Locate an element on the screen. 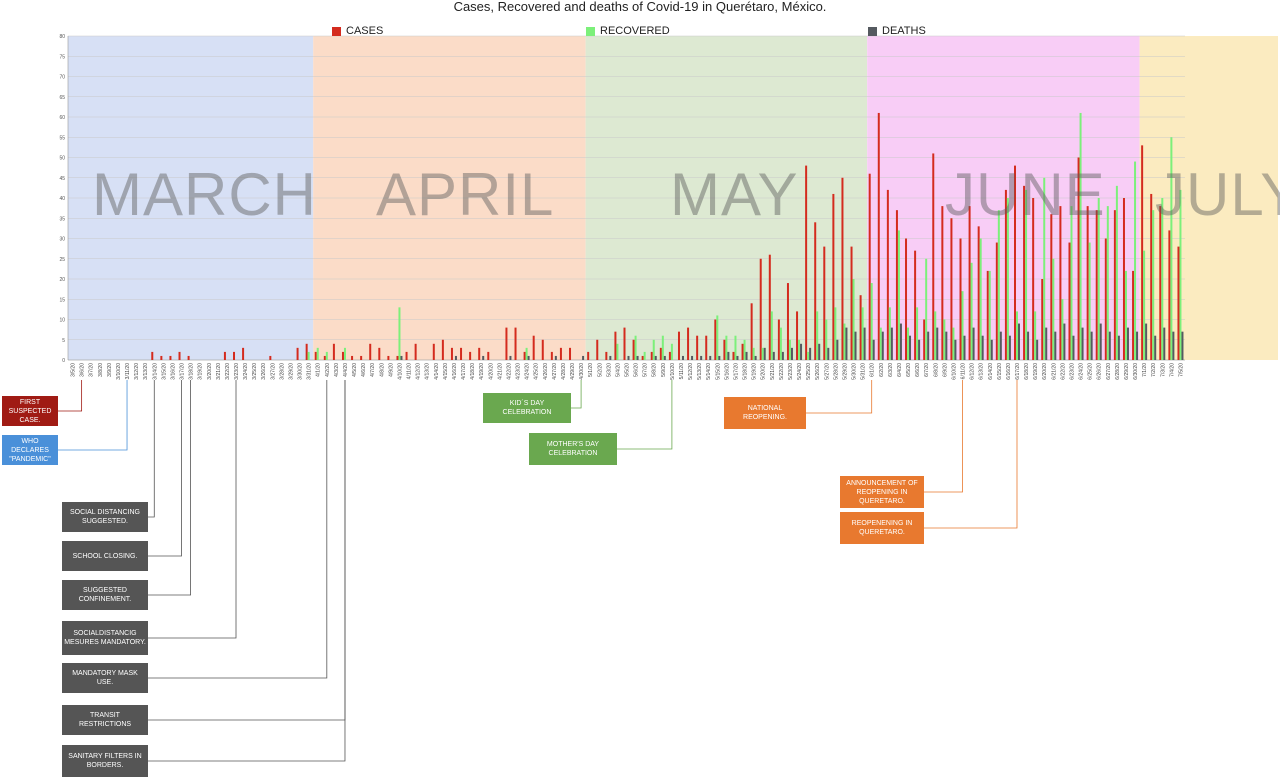 The height and width of the screenshot is (780, 1280). x-tick-label: 4/16/20 is located at coordinates (455, 371).